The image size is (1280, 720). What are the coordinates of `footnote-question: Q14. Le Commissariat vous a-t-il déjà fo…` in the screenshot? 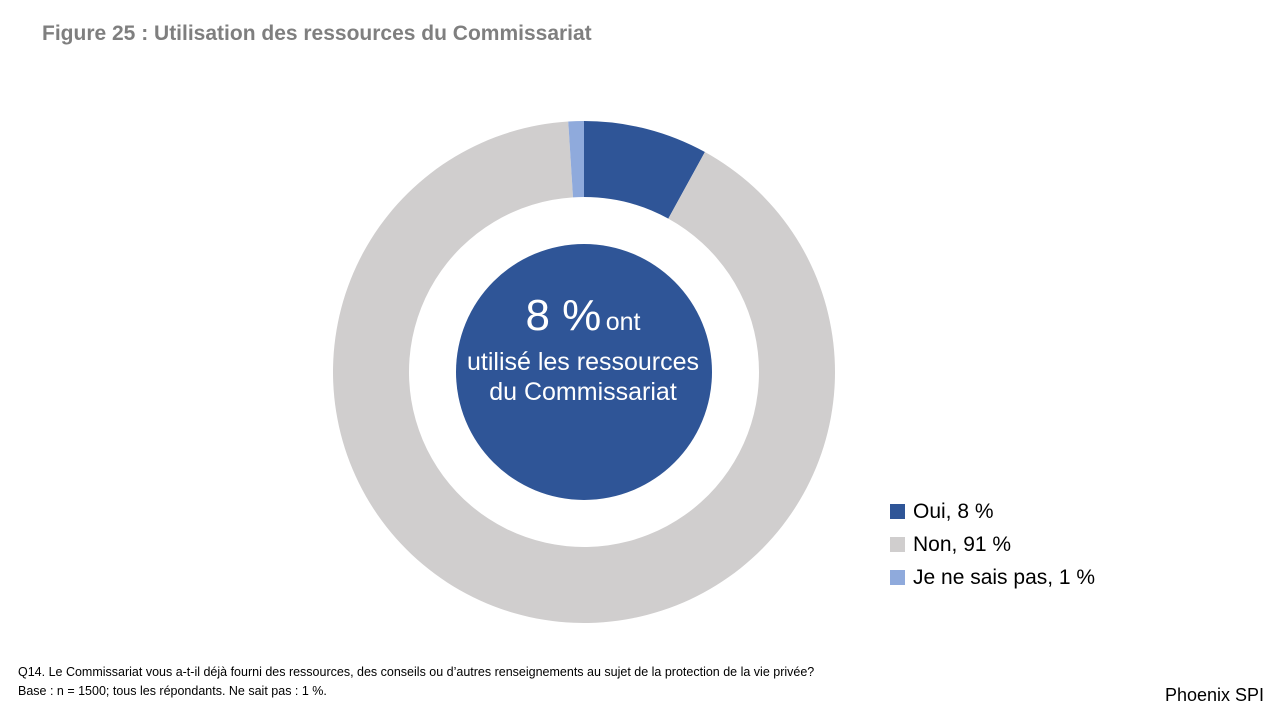 It's located at (416, 672).